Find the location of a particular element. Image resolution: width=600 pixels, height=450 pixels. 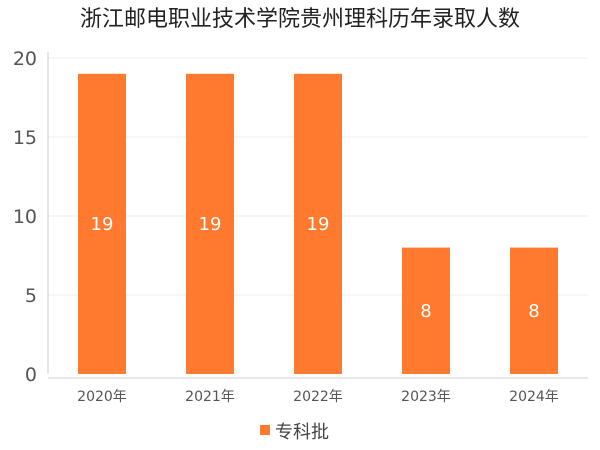

chart-title: 浙江邮电职业技术学院贵州理科历年录取人数 is located at coordinates (300, 19).